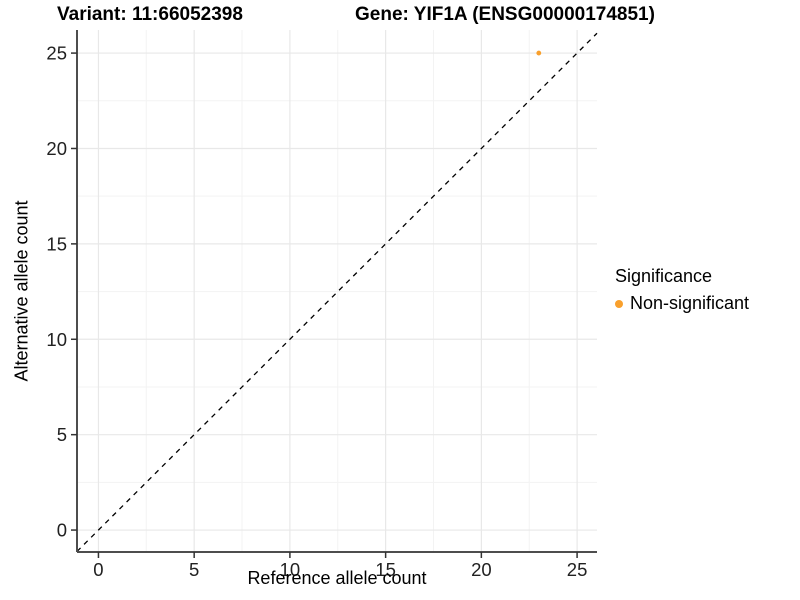  Describe the element at coordinates (664, 276) in the screenshot. I see `legend-title: Significance` at that location.